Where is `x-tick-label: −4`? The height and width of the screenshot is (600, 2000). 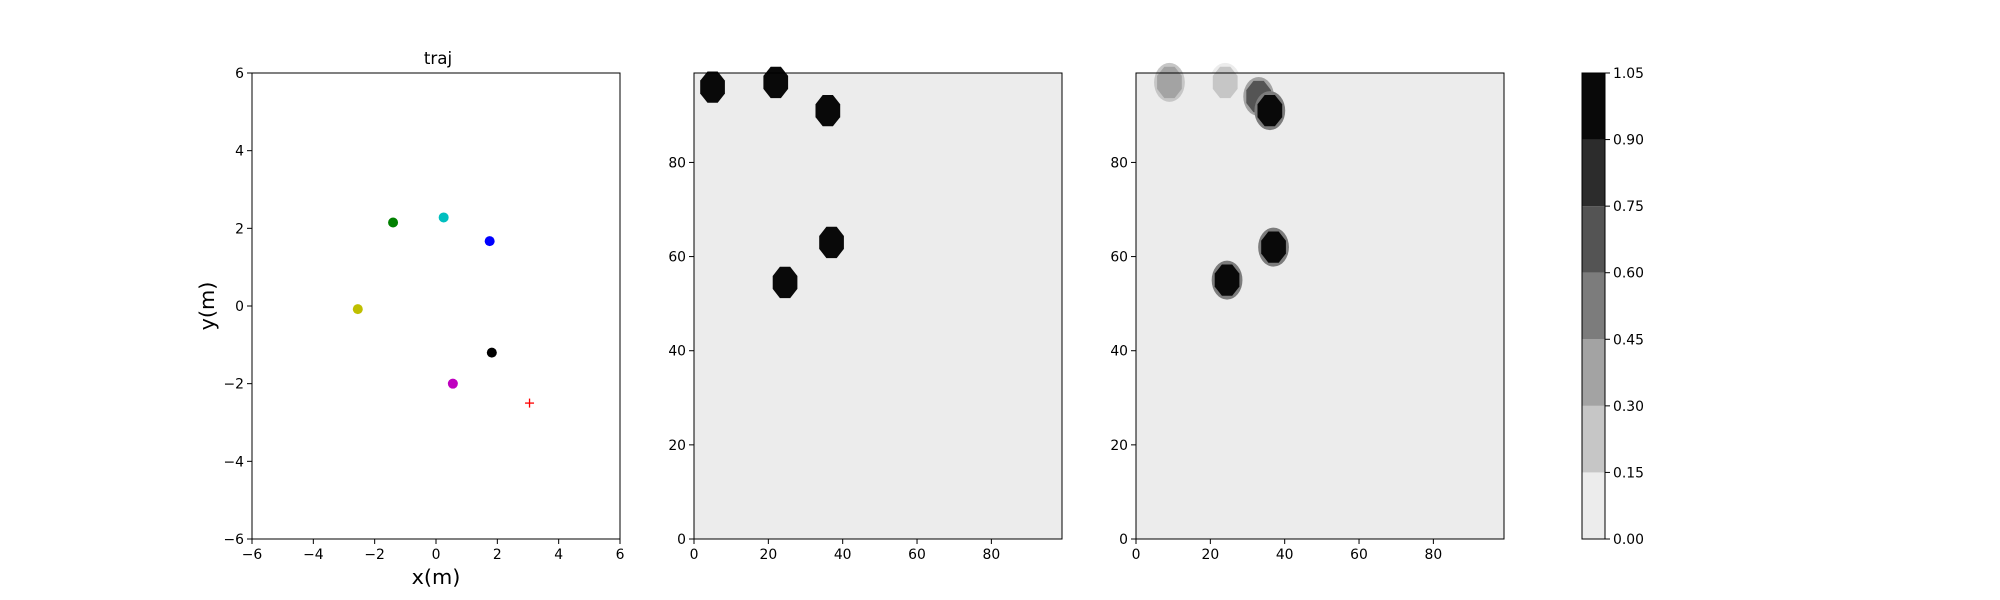 x-tick-label: −4 is located at coordinates (313, 555).